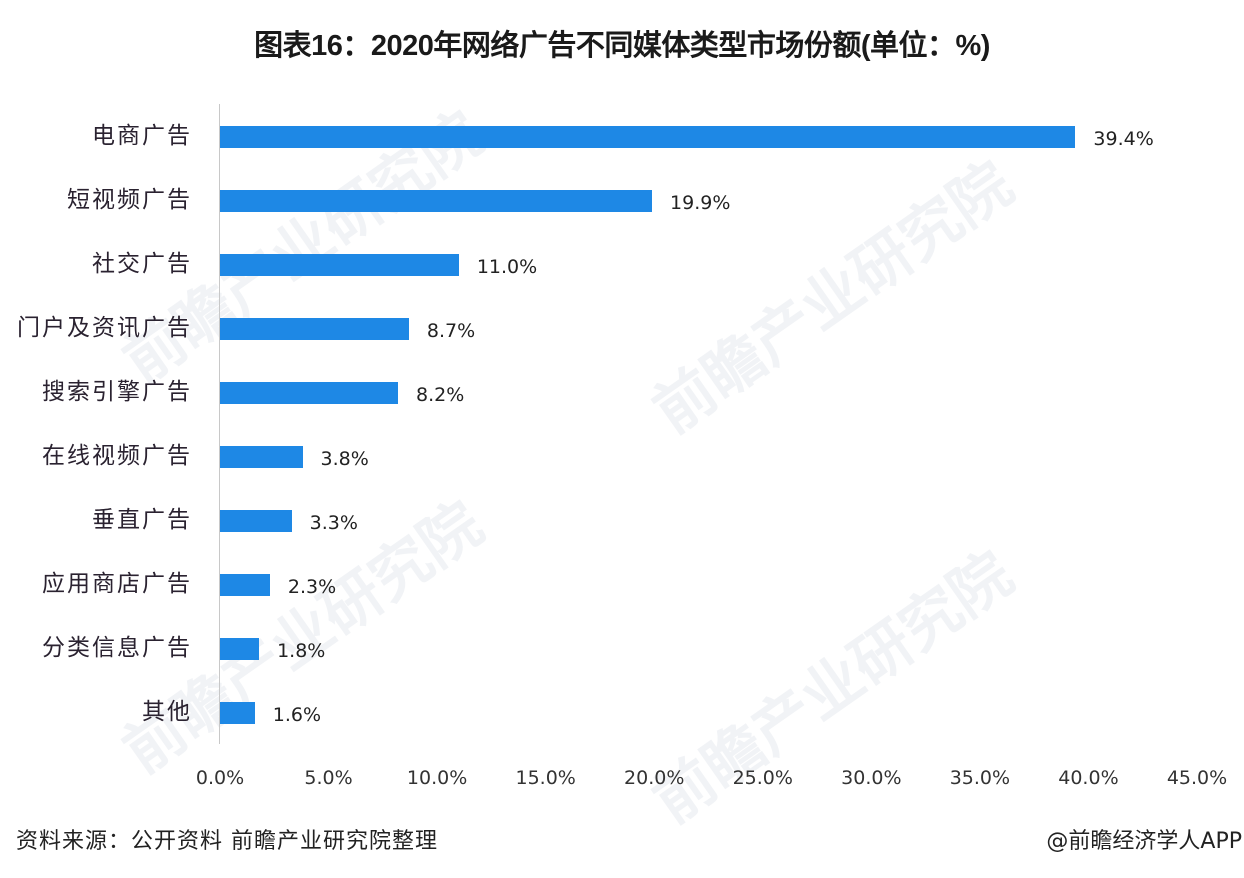 The height and width of the screenshot is (878, 1244). Describe the element at coordinates (437, 778) in the screenshot. I see `x-tick-label: 10.0%` at that location.